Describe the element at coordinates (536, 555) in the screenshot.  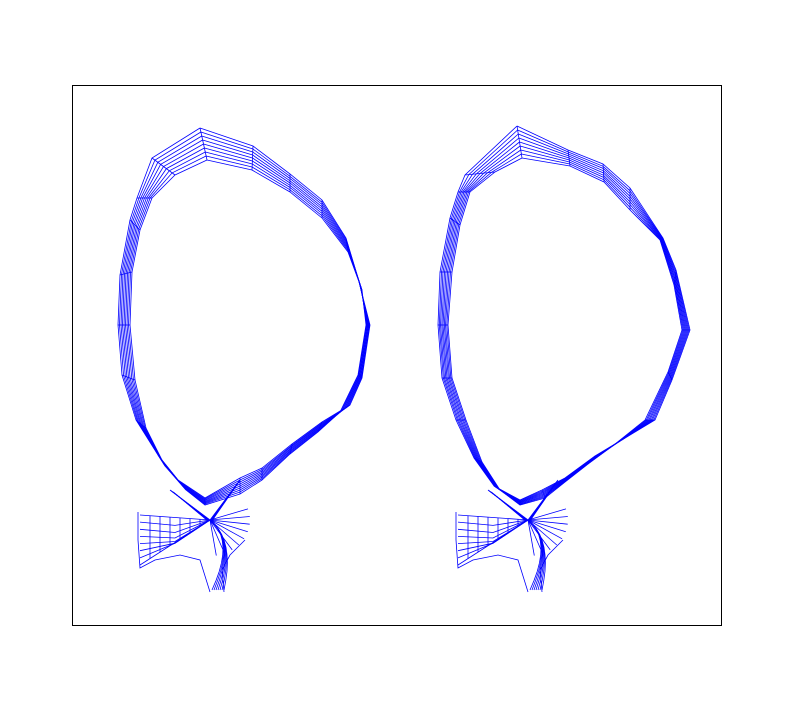
I see `right-right-leg-cell-line` at that location.